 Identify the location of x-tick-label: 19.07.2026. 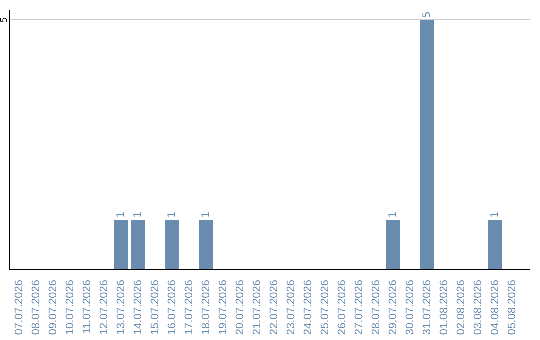
(224, 308).